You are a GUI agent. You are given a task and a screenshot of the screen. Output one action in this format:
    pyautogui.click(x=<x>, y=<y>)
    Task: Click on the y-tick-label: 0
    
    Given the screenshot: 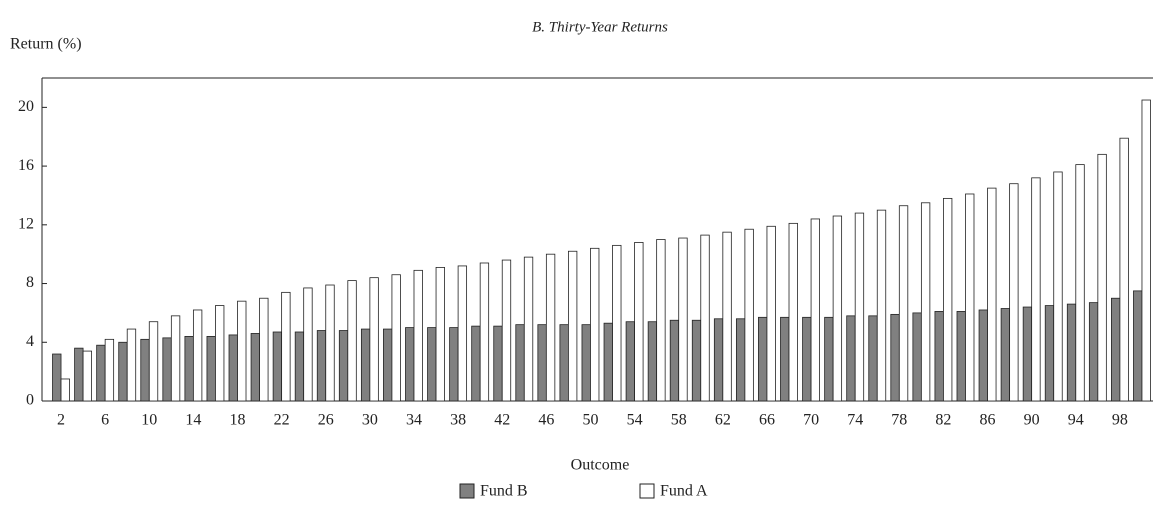 What is the action you would take?
    pyautogui.click(x=30, y=400)
    